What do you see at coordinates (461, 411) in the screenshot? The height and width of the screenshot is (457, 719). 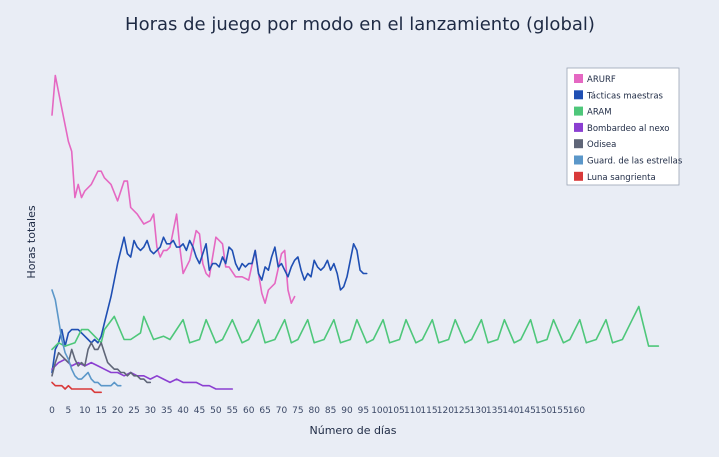 I see `x-tick-label: 125` at bounding box center [461, 411].